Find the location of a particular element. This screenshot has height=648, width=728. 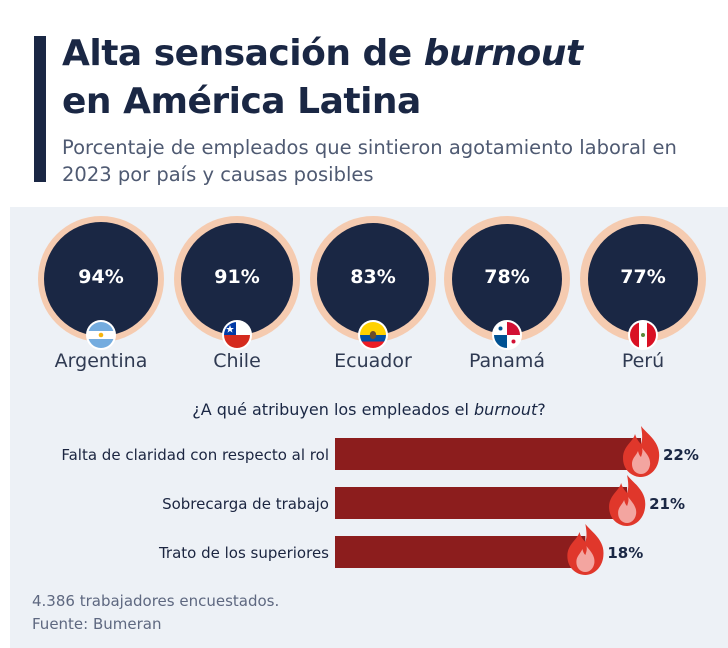

country-name: Perú is located at coordinates (643, 361).